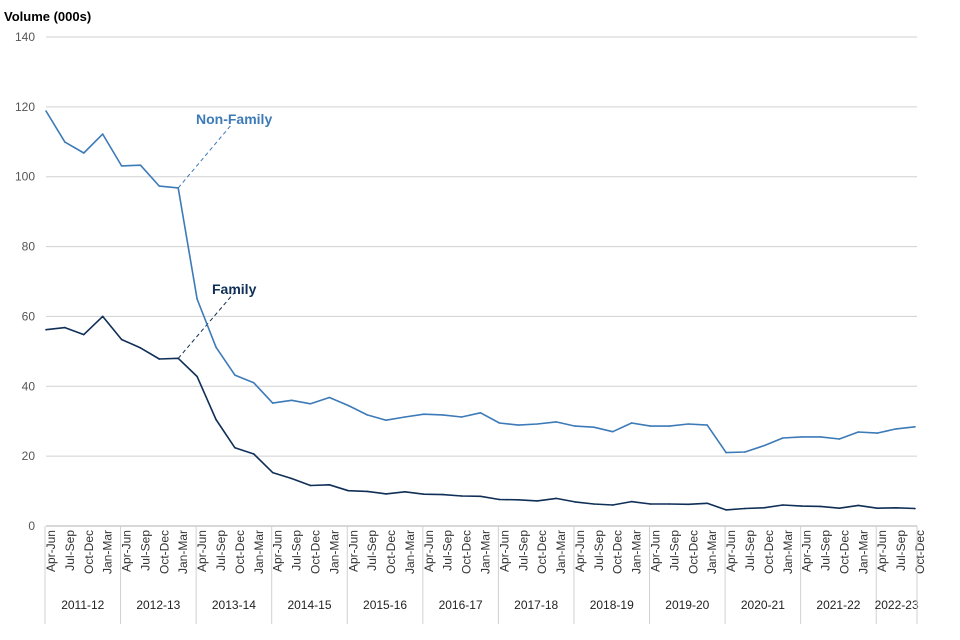  I want to click on year-label: 2014-15, so click(309, 605).